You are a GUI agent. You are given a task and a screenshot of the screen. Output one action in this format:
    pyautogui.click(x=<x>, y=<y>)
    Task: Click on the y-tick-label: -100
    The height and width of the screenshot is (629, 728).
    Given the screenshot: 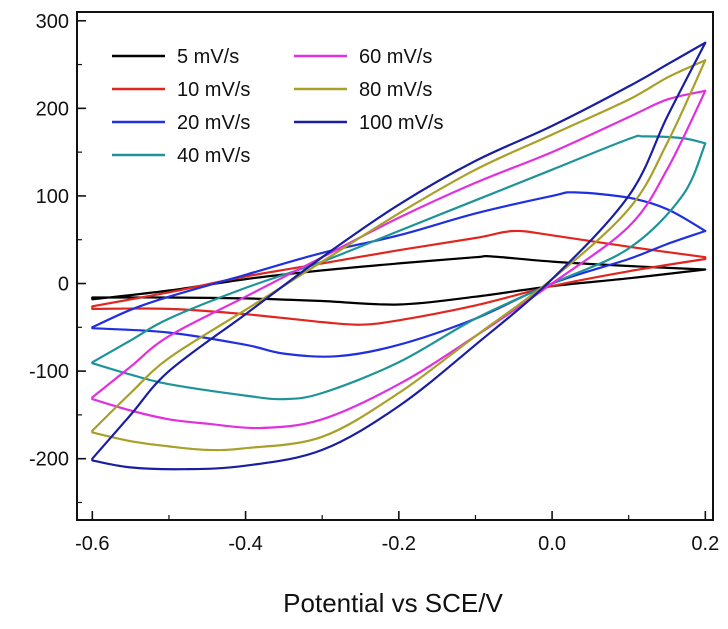 What is the action you would take?
    pyautogui.click(x=49, y=372)
    